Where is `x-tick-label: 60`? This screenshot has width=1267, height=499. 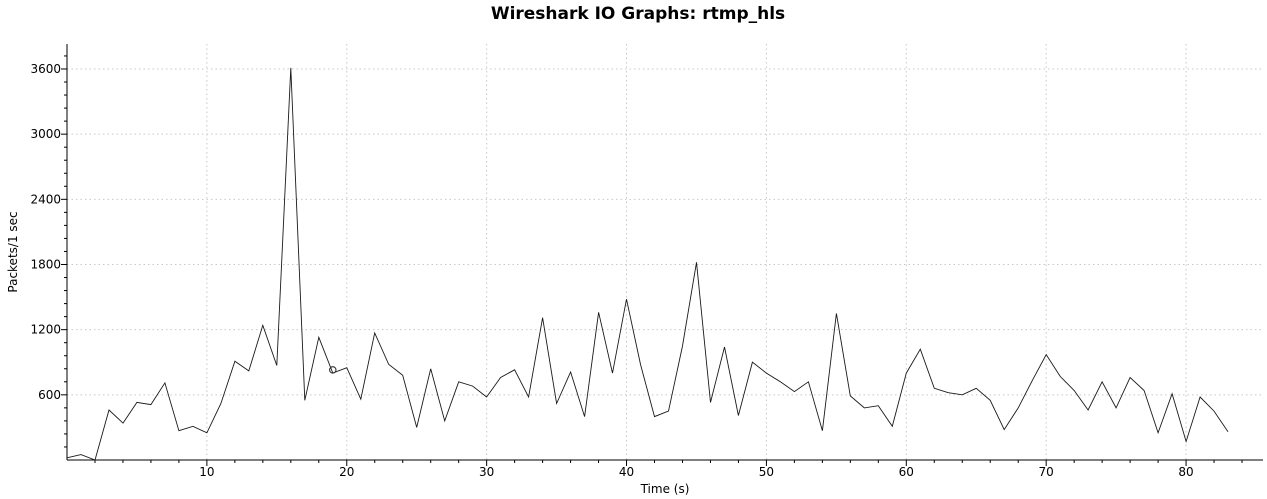 x-tick-label: 60 is located at coordinates (906, 472).